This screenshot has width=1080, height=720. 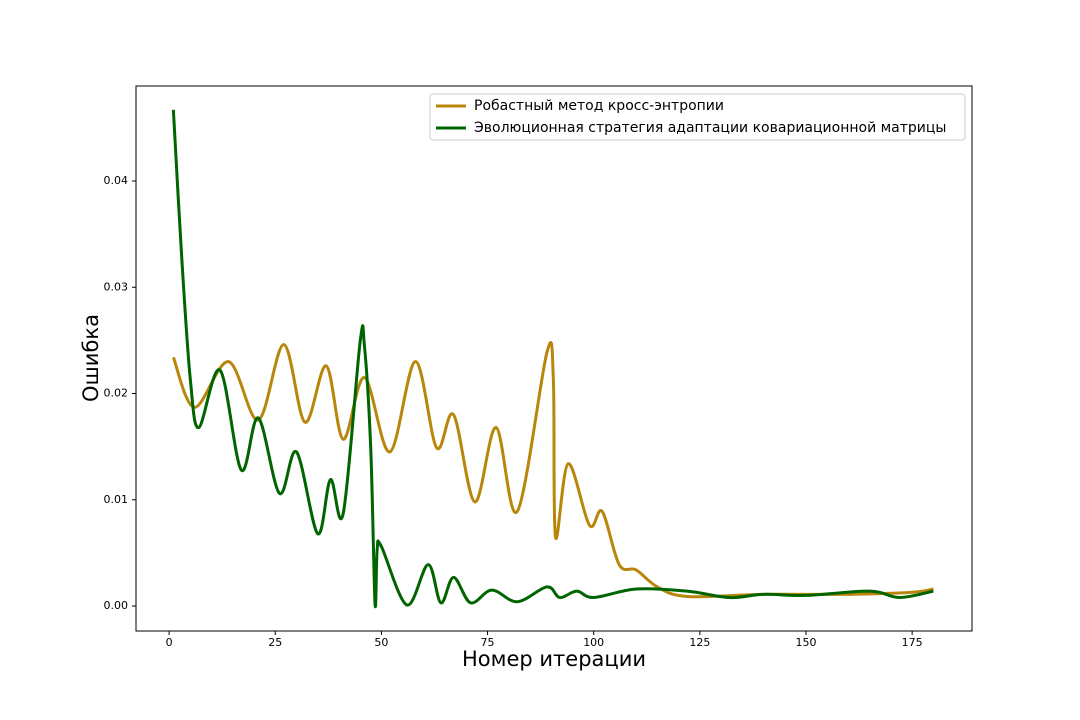 What do you see at coordinates (169, 642) in the screenshot?
I see `x-tick-label: 0` at bounding box center [169, 642].